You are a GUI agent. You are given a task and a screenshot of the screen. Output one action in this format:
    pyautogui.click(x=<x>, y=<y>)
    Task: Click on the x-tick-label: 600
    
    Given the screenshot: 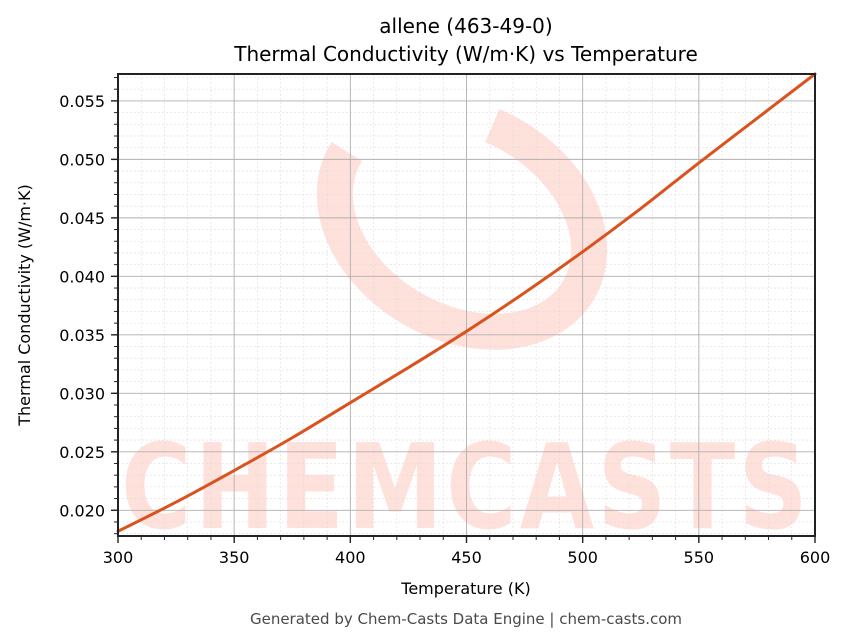 What is the action you would take?
    pyautogui.click(x=815, y=557)
    